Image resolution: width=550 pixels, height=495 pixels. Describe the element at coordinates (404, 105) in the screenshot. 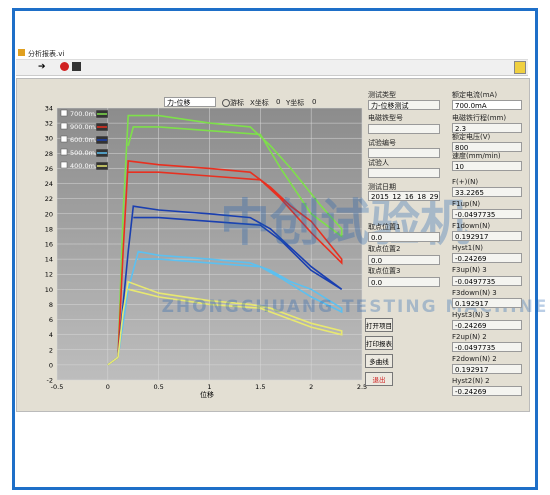

I see `field-value: 力-位移测试` at that location.